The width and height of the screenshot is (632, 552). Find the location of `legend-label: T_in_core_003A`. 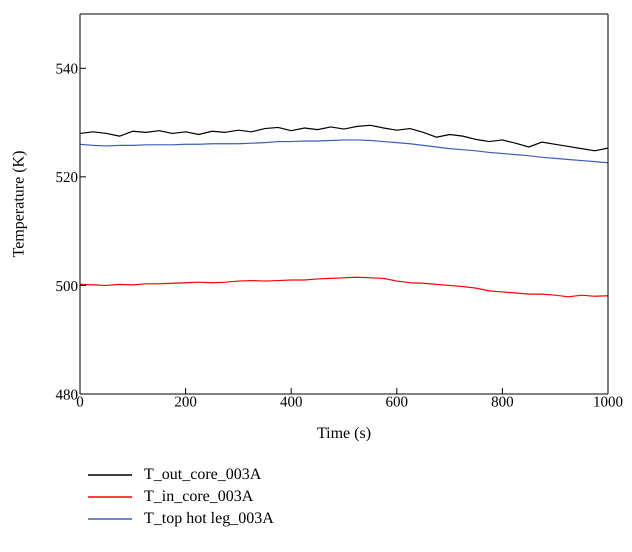

legend-label: T_in_core_003A is located at coordinates (199, 497).